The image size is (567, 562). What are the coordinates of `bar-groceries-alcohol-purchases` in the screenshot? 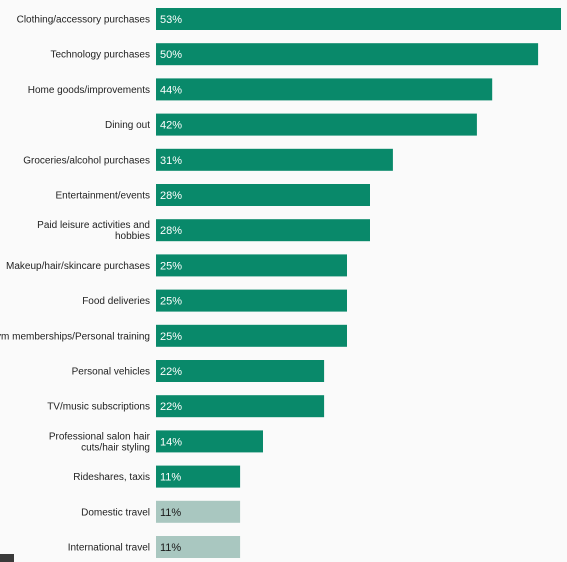 It's located at (274, 159).